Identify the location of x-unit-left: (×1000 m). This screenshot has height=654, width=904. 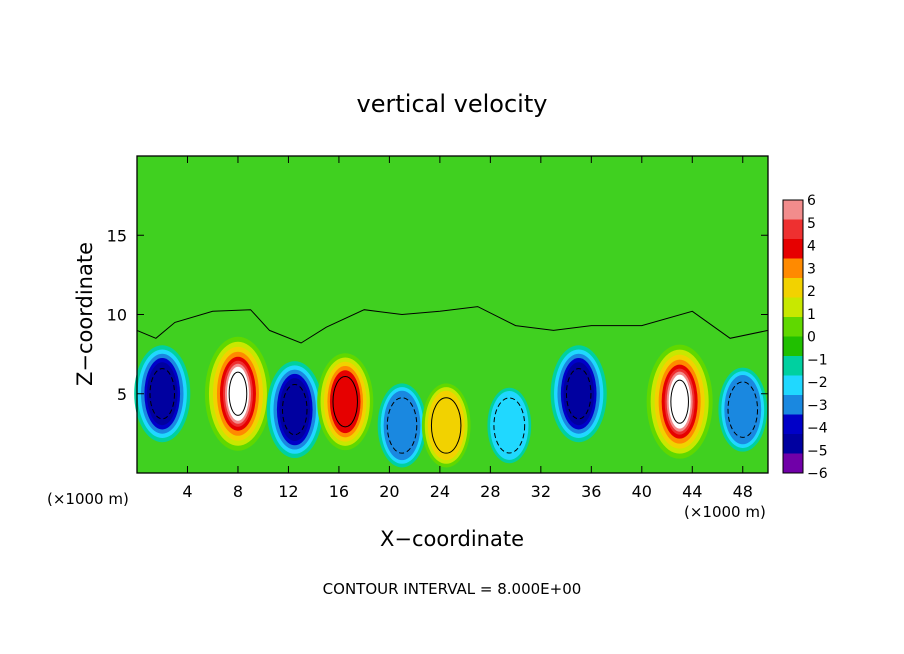
(88, 499).